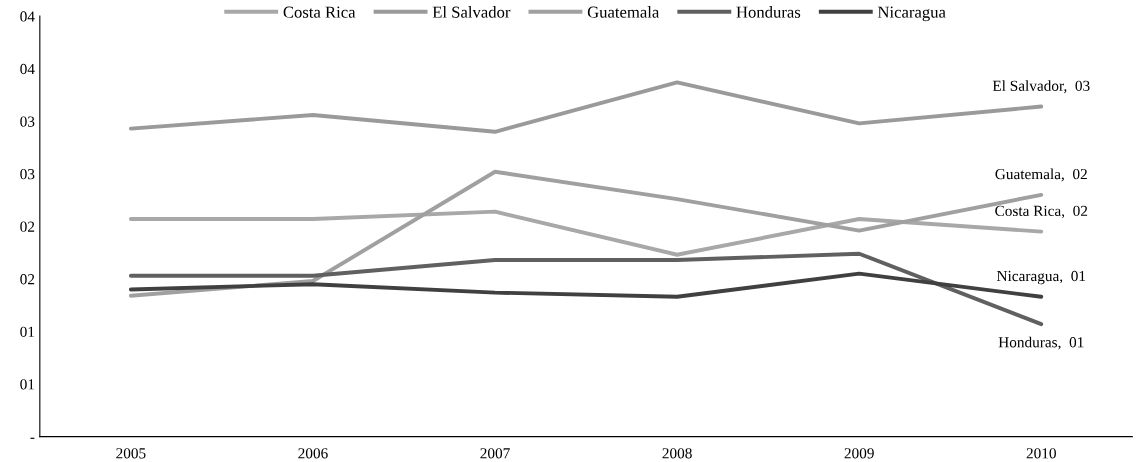  Describe the element at coordinates (313, 453) in the screenshot. I see `x-tick-label: 2006` at that location.